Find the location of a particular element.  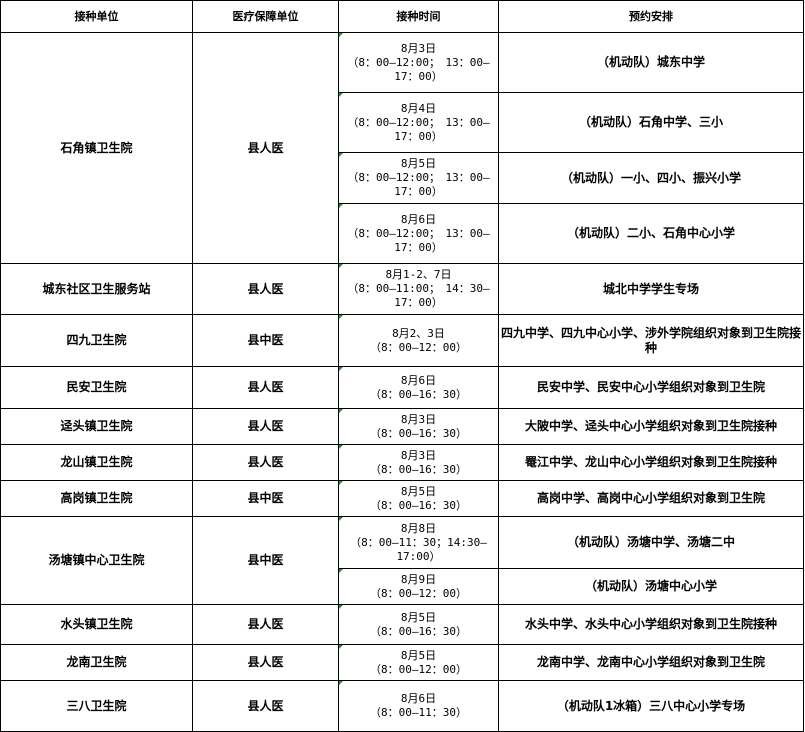

arrangement-cell: 城北中学学生专场 is located at coordinates (651, 289).